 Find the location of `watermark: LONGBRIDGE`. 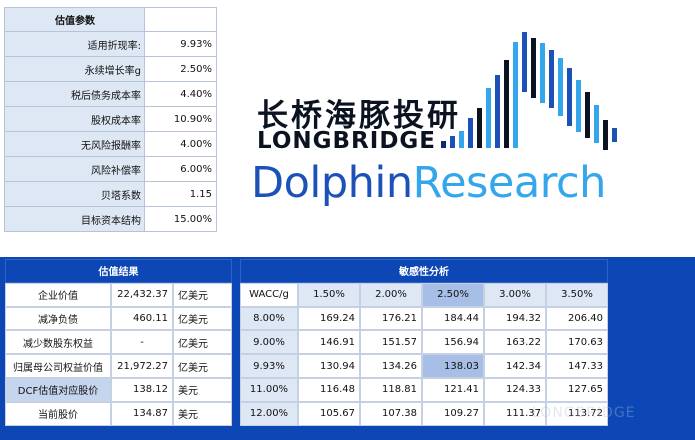

watermark: LONGBRIDGE is located at coordinates (584, 413).